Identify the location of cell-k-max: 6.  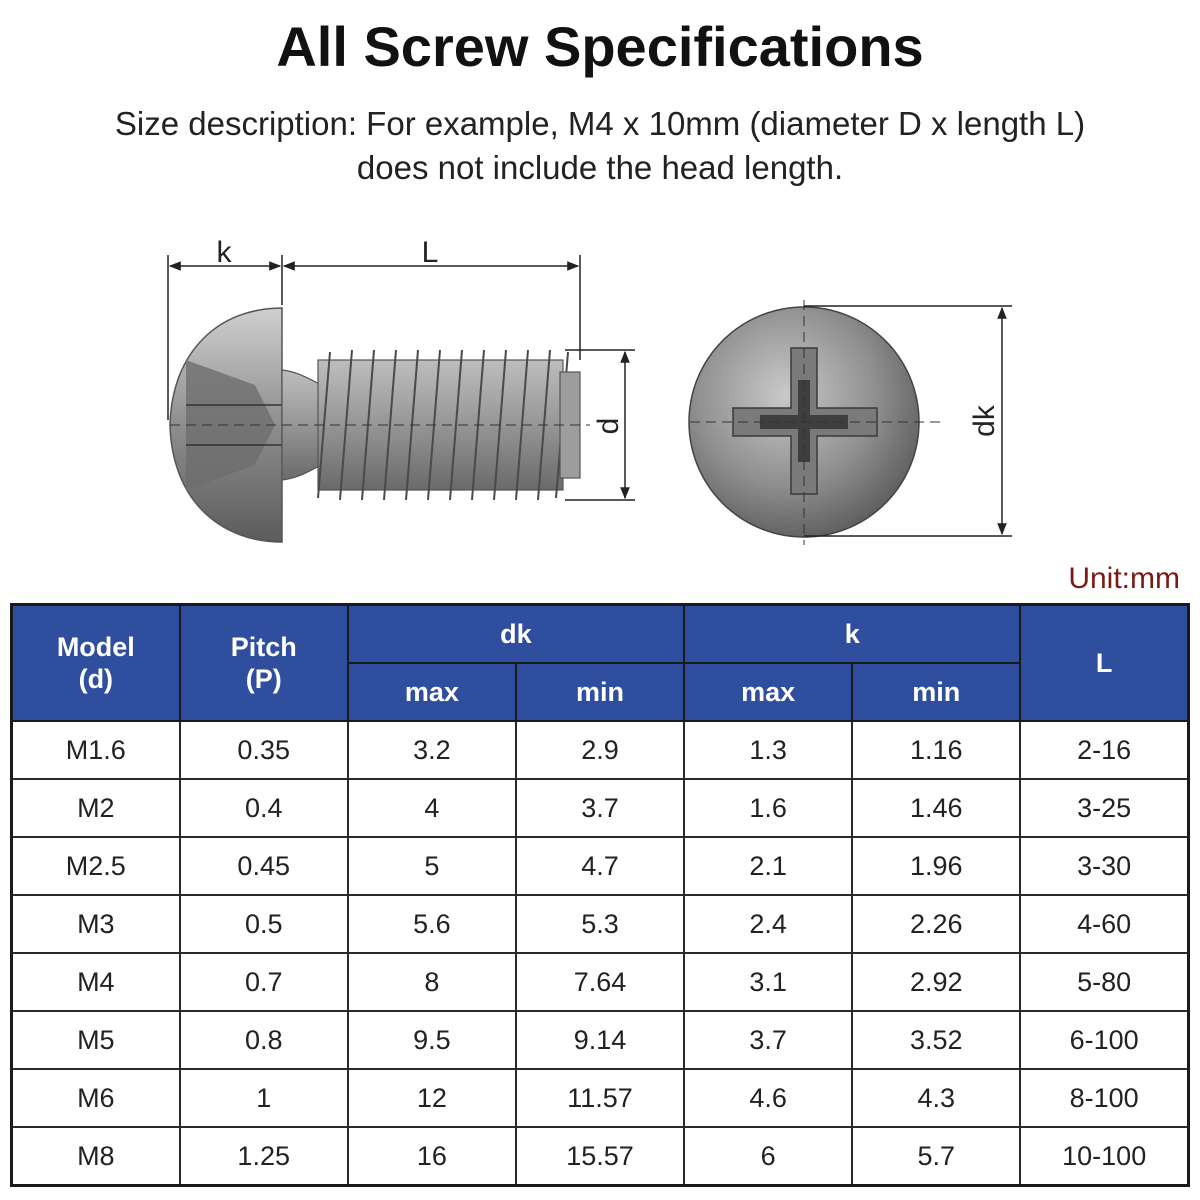
(768, 1156).